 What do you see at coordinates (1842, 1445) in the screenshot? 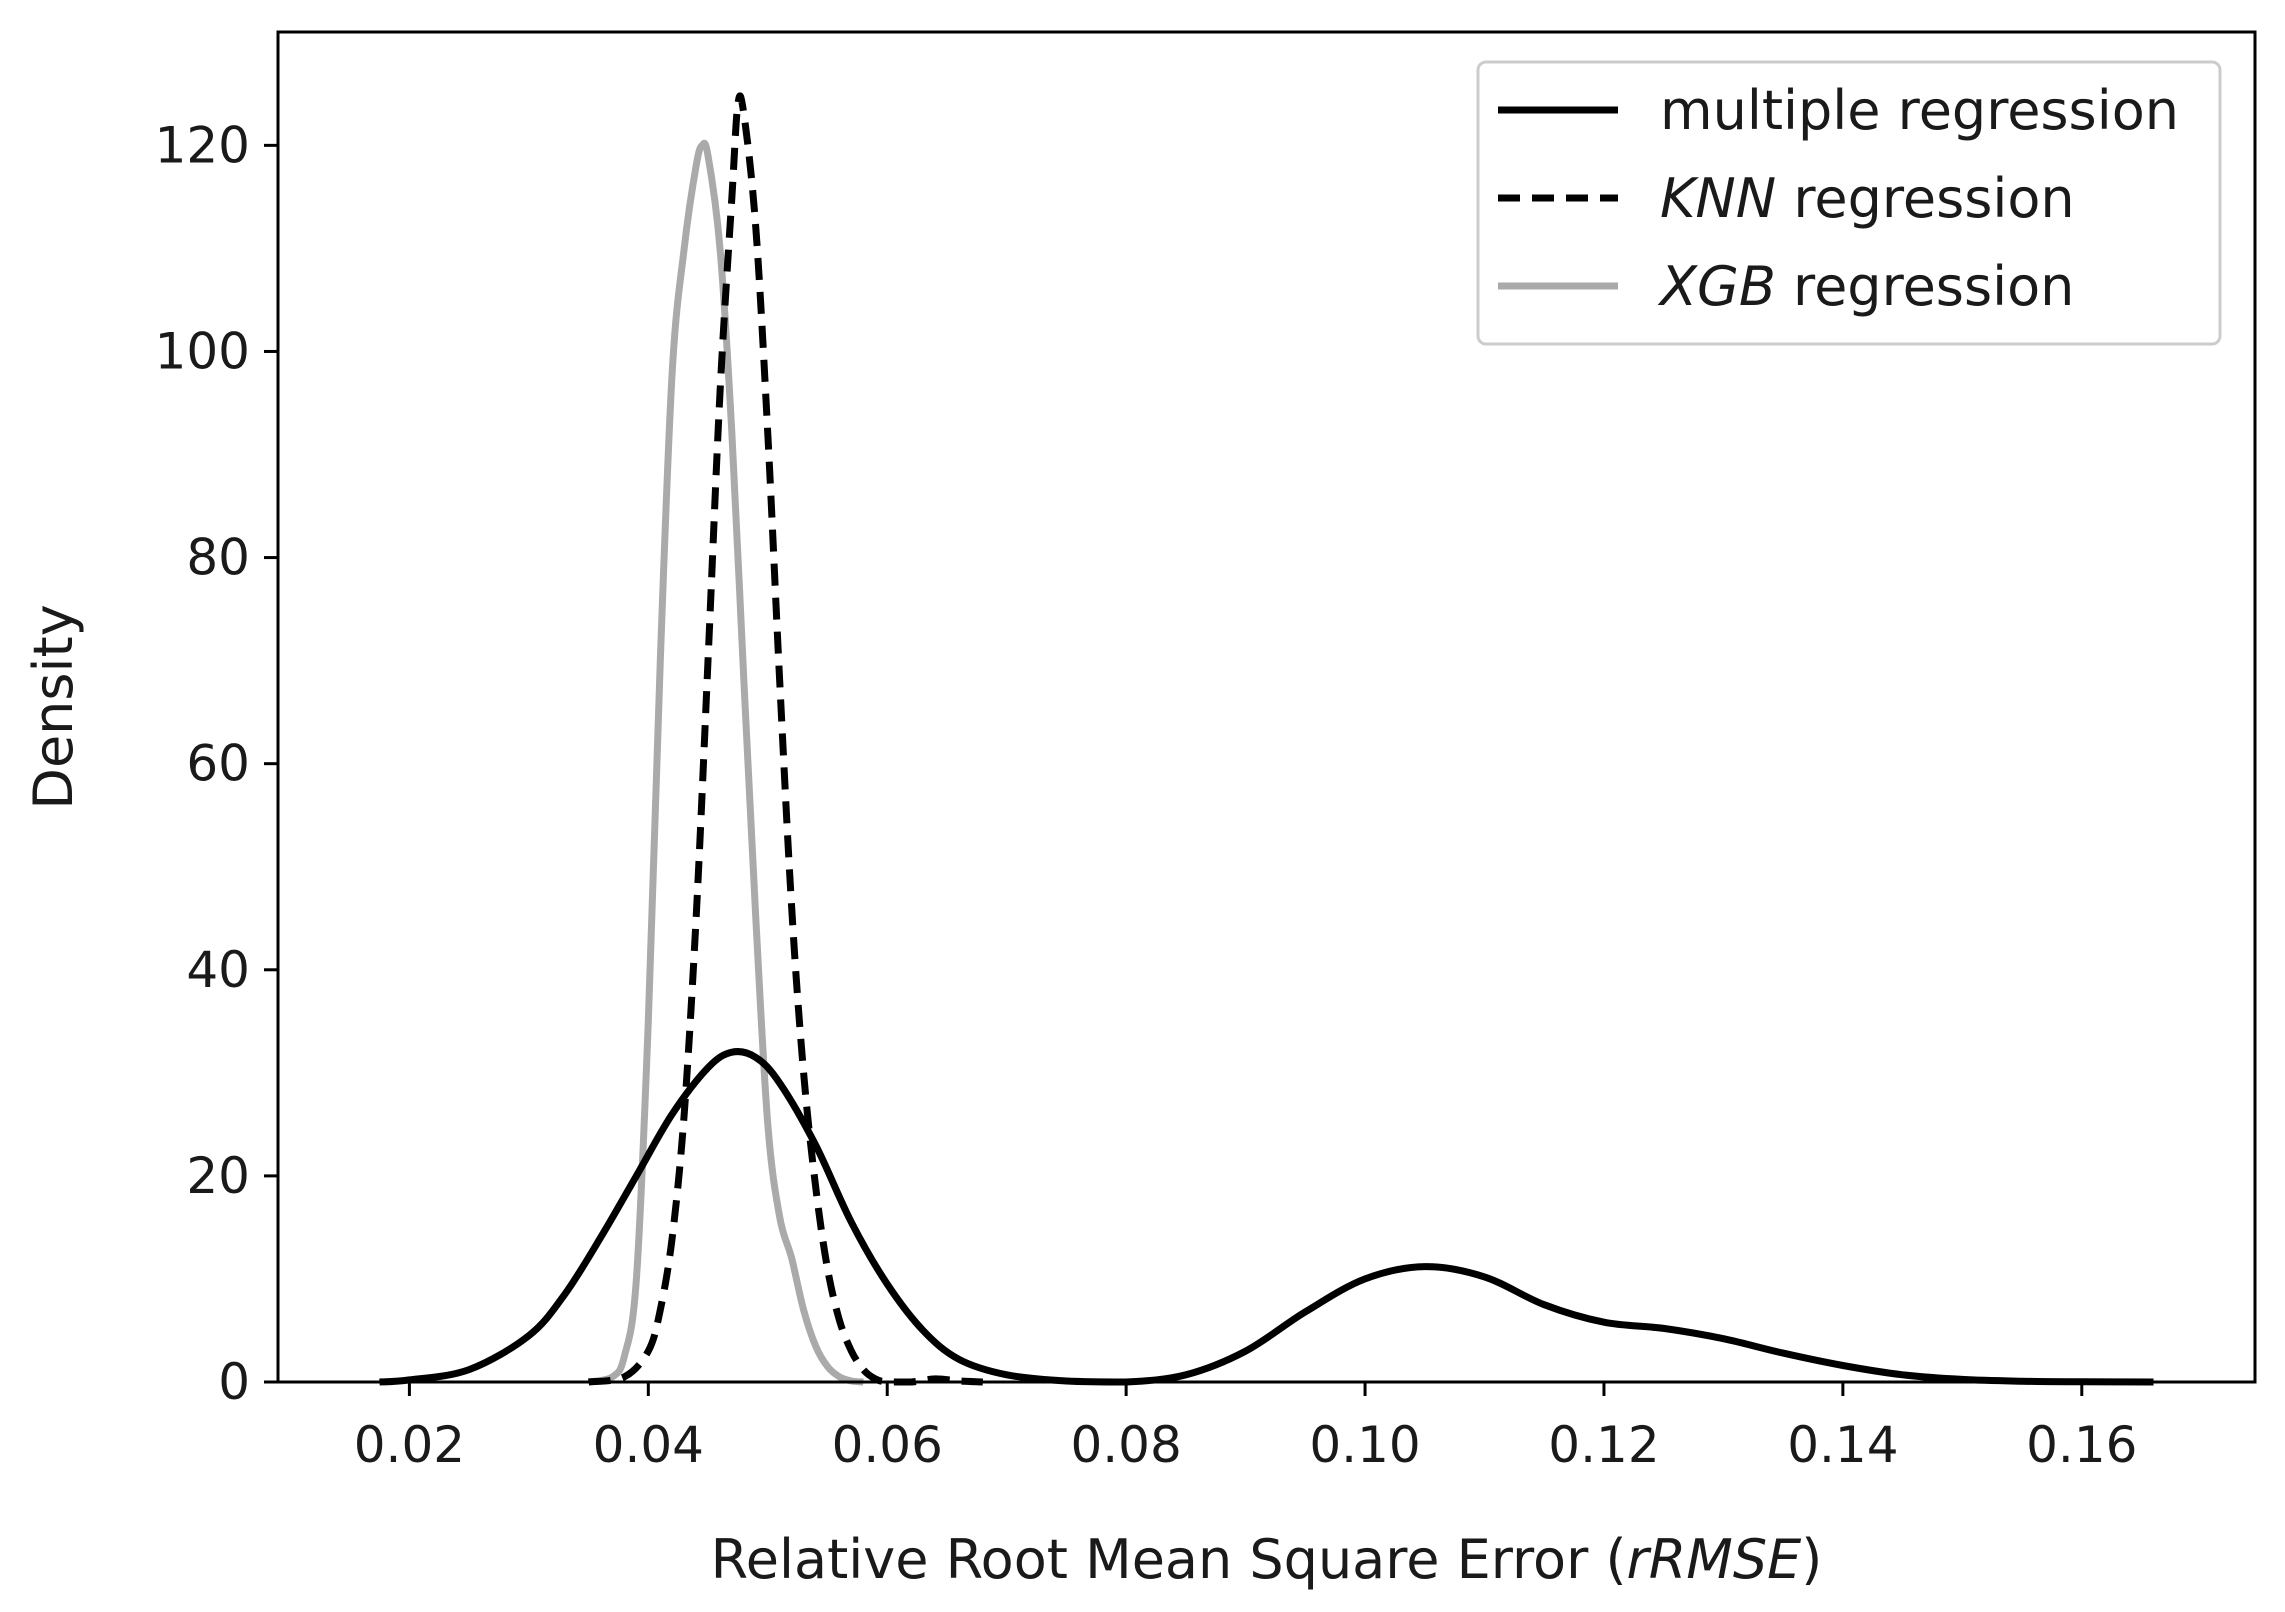
I see `x-tick-label: 0.14` at bounding box center [1842, 1445].